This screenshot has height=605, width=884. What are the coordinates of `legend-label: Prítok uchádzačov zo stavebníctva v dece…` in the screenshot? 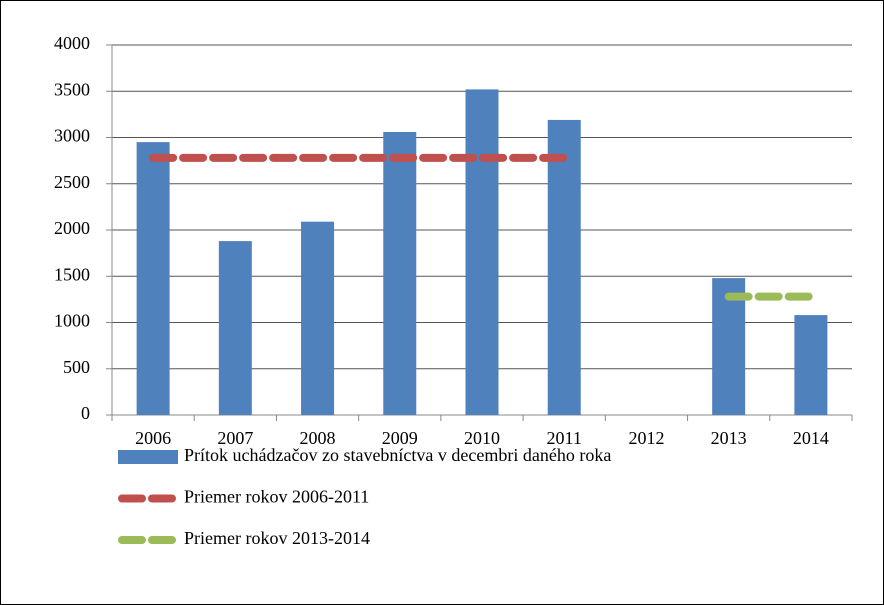 It's located at (397, 455).